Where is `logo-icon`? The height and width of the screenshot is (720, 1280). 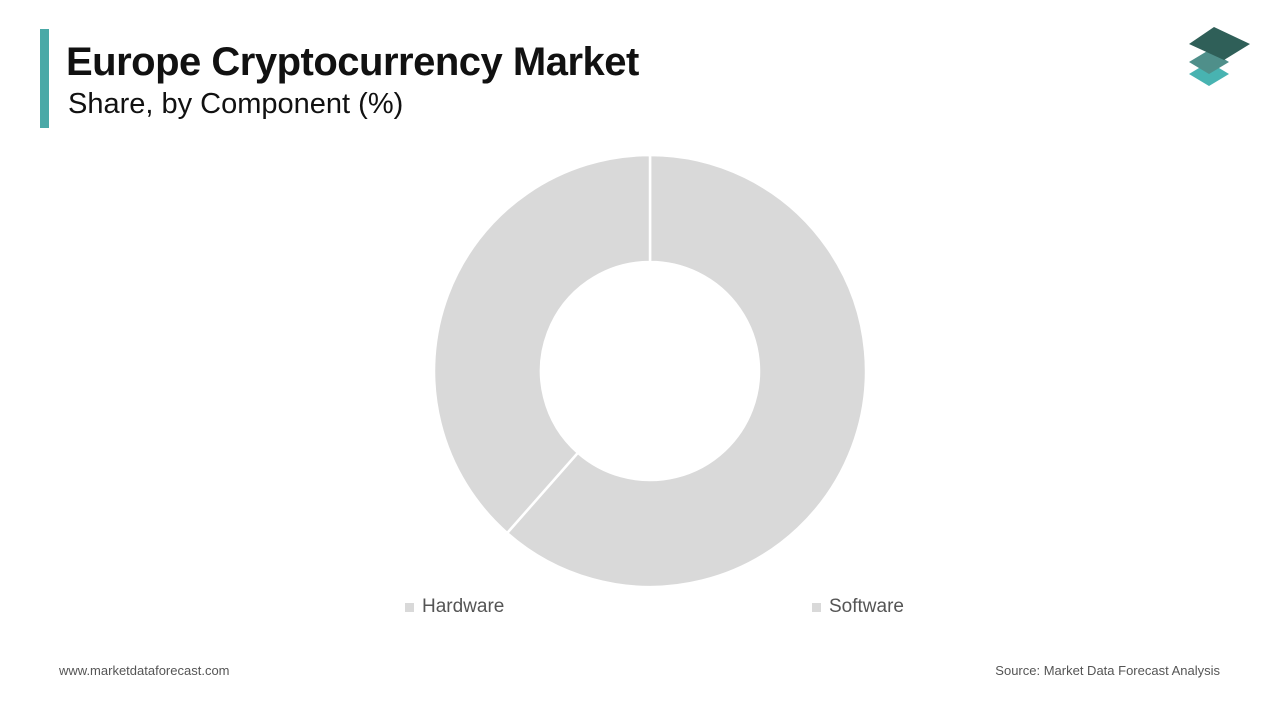 logo-icon is located at coordinates (1219, 56).